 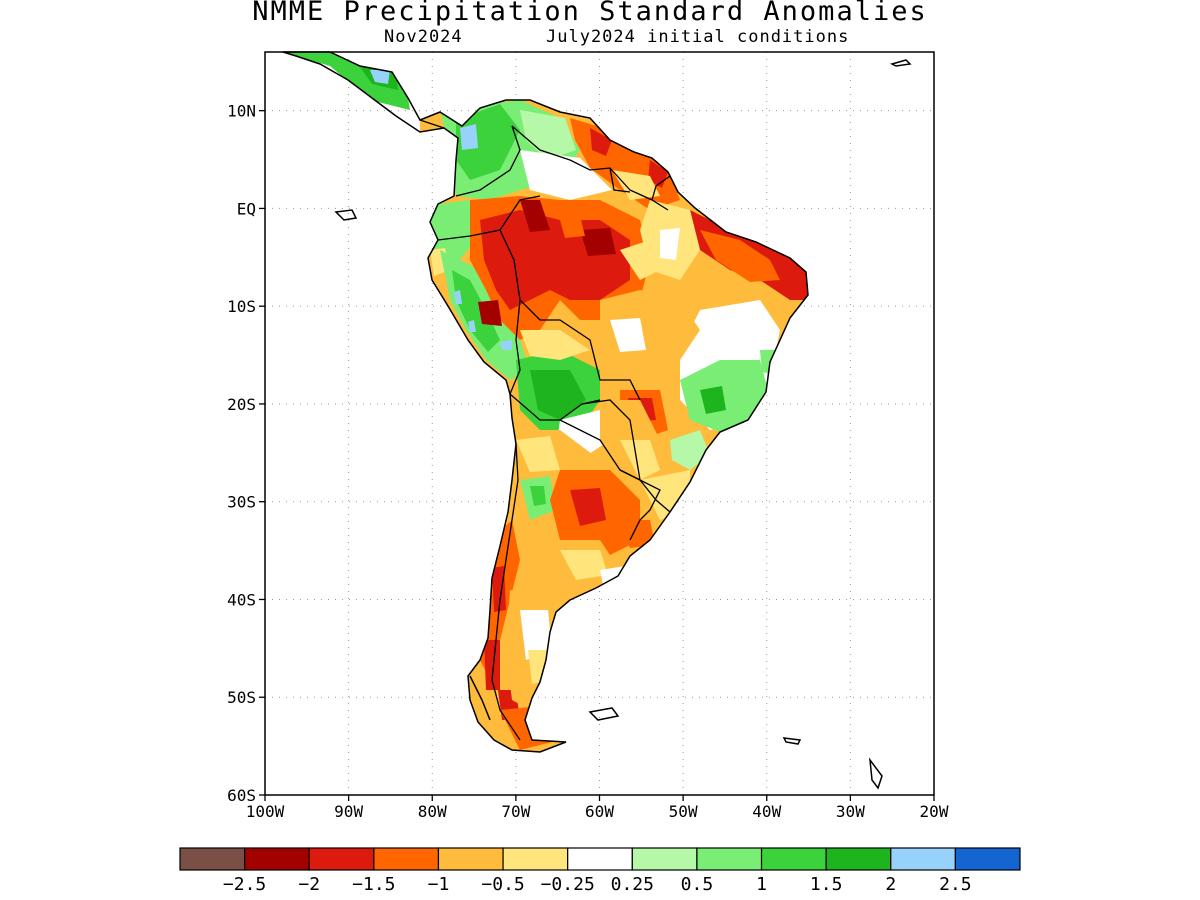 What do you see at coordinates (850, 811) in the screenshot?
I see `lon-tick-label: 30W` at bounding box center [850, 811].